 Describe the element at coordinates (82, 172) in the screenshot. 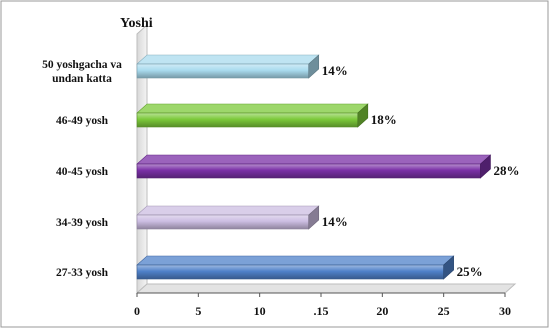

I see `category-label: 40-45 yosh` at that location.